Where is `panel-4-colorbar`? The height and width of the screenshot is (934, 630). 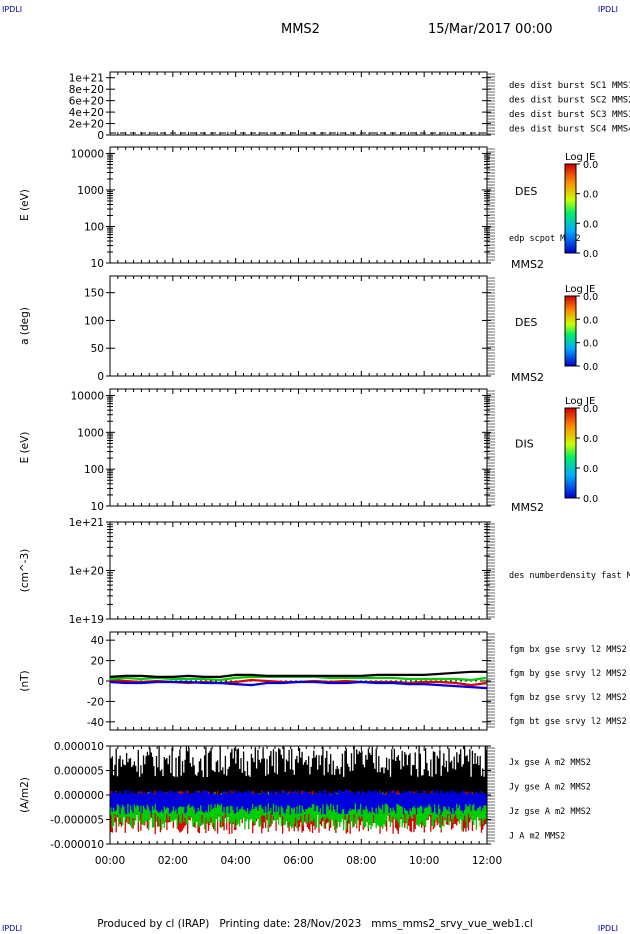 panel-4-colorbar is located at coordinates (570, 453).